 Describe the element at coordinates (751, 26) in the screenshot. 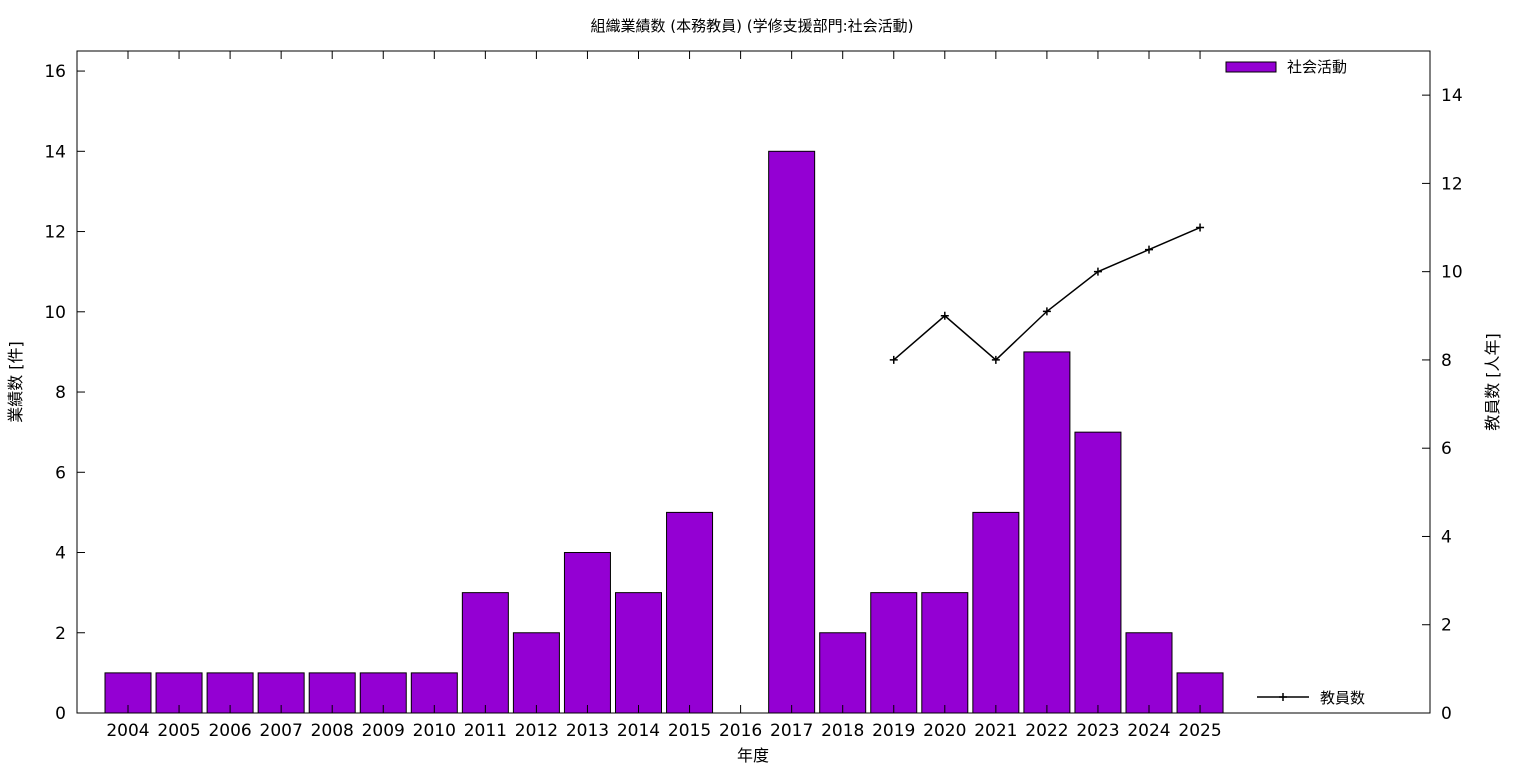

I see `chart-title: 組織業績数 (本務教員) (学修支援部門:社会活動)` at that location.